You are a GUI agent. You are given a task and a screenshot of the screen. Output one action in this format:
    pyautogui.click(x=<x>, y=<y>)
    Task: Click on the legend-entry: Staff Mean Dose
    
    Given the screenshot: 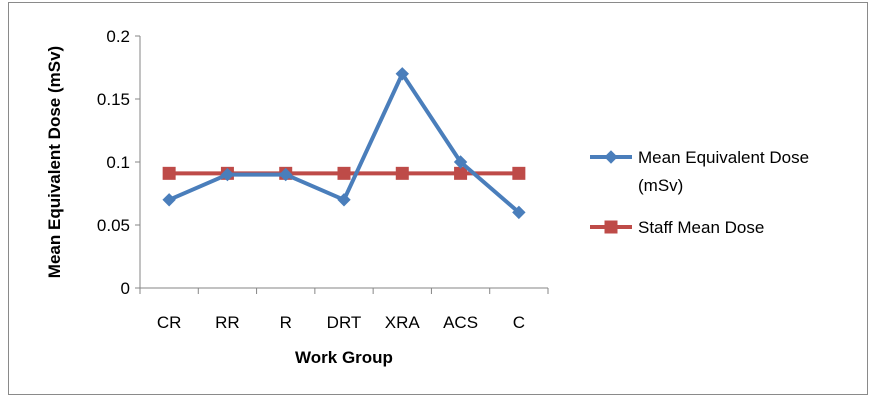 What is the action you would take?
    pyautogui.click(x=677, y=227)
    